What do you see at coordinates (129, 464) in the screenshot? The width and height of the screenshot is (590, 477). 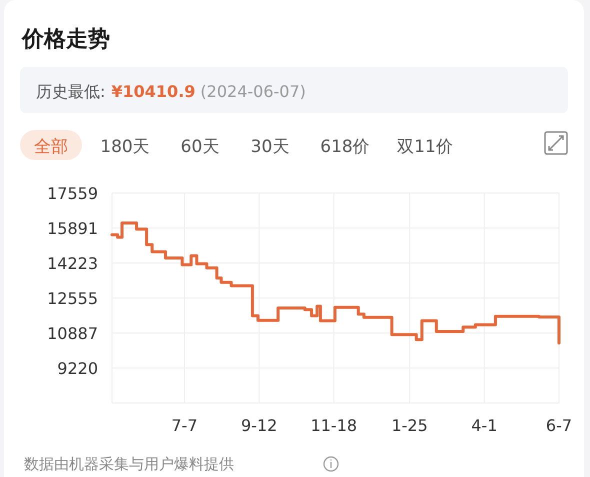 I see `text: 数据由机器采集与用户爆料提供` at bounding box center [129, 464].